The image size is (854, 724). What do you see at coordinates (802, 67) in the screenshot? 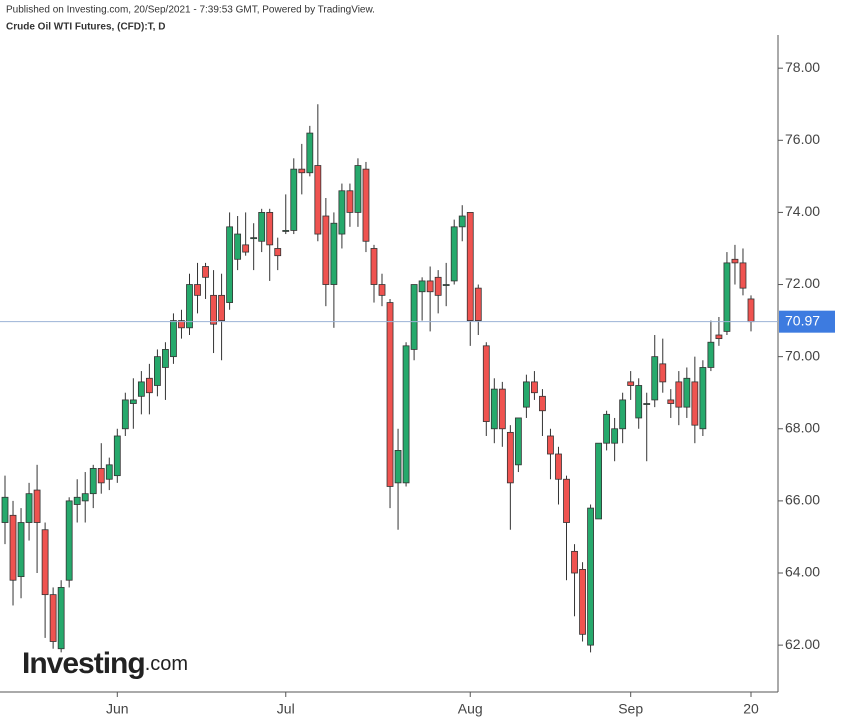
I see `y-tick-label: 78.00` at bounding box center [802, 67].